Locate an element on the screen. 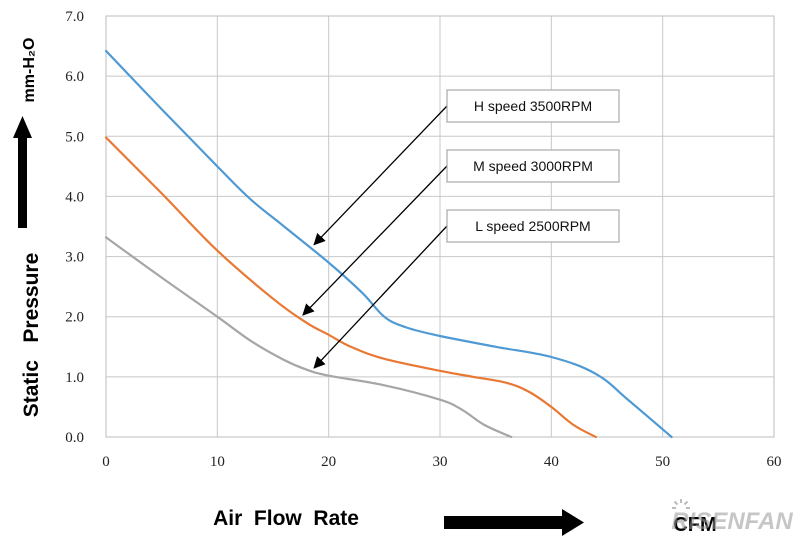 The width and height of the screenshot is (800, 537). legend-label-2: L speed 2500RPM is located at coordinates (532, 226).